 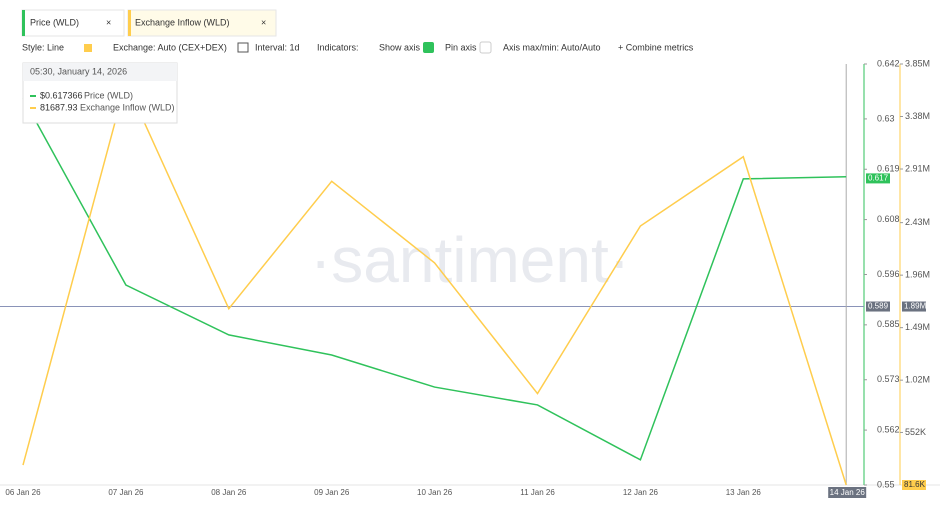 I want to click on tooltip-name: Price (WLD), so click(x=108, y=95).